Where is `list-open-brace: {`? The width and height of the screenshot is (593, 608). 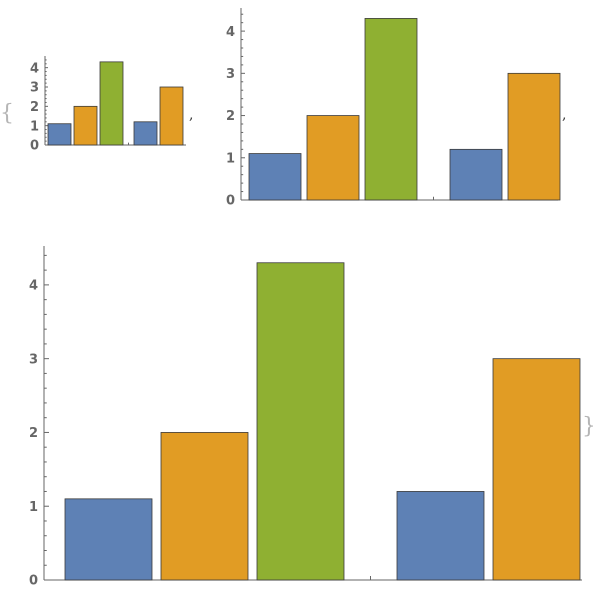 list-open-brace: { is located at coordinates (7, 113).